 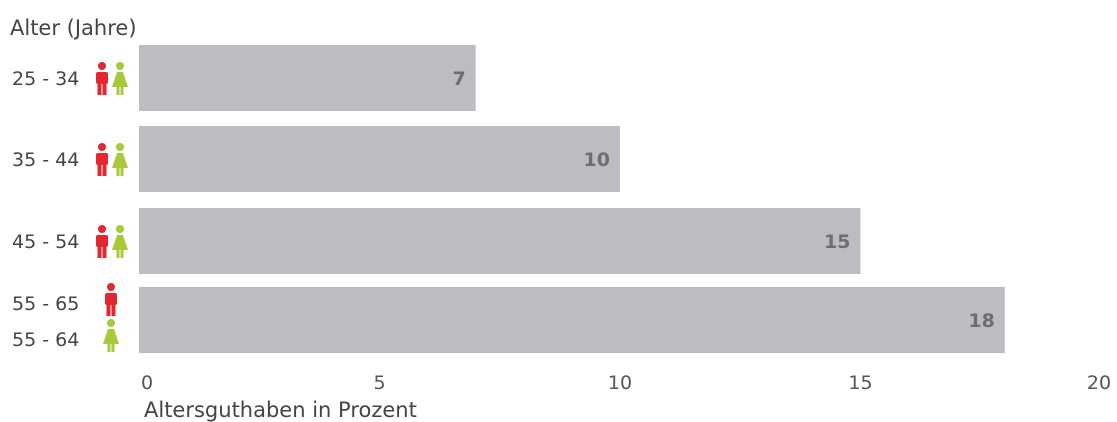 I want to click on bar-value-label: 18, so click(x=981, y=321).